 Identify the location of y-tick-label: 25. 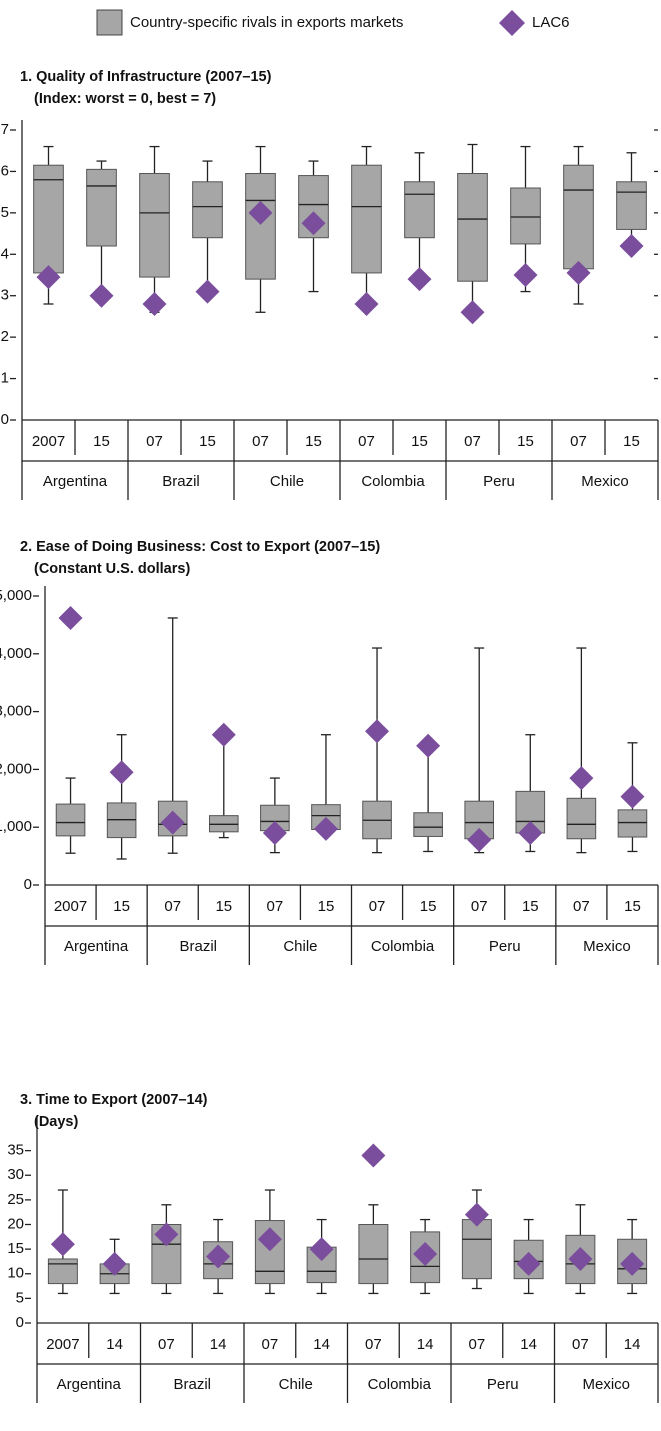
(15, 1199).